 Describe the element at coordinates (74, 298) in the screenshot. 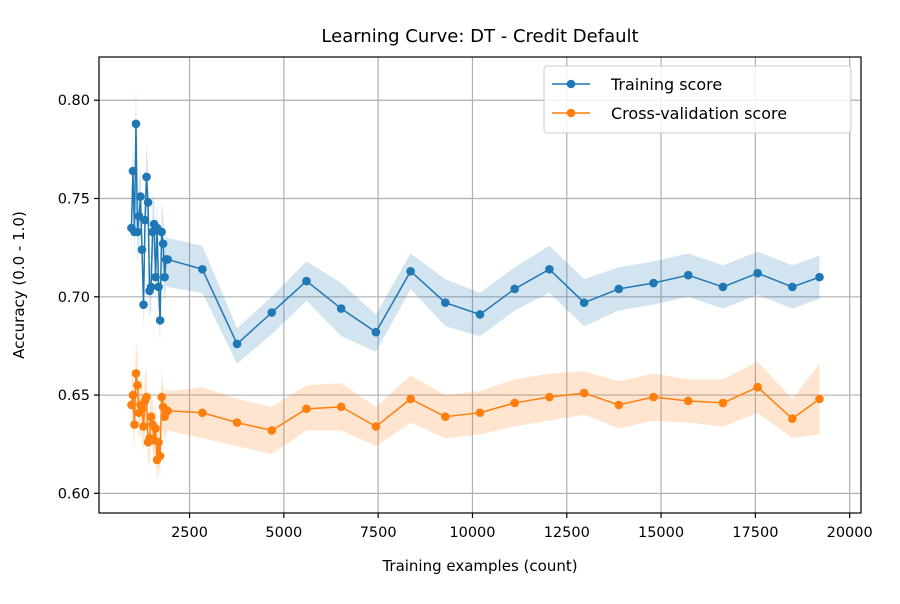

I see `y-tick-label: 0.70` at that location.